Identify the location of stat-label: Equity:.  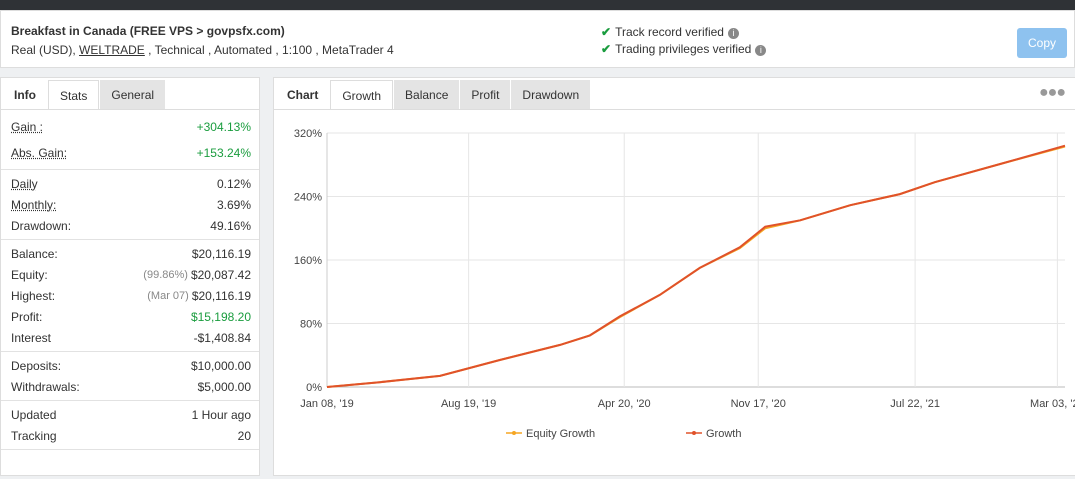
(29, 274).